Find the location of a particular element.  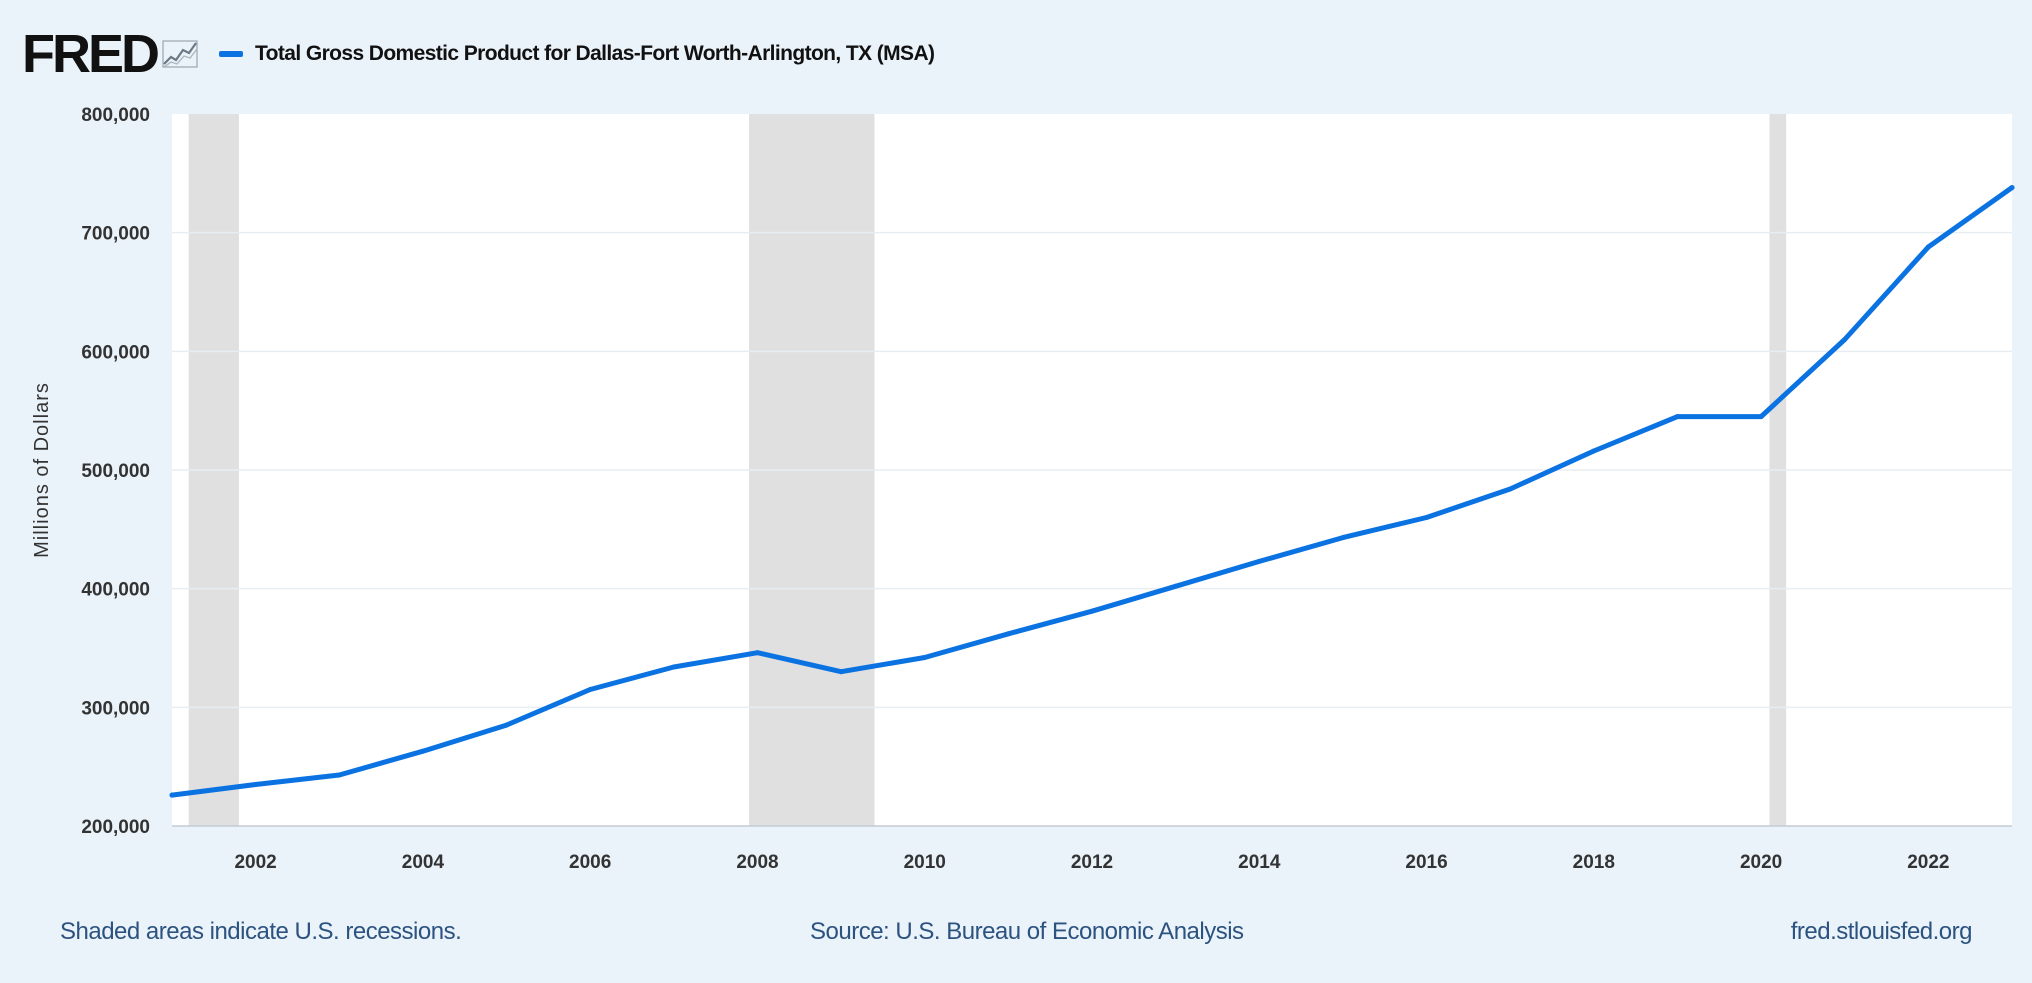

y-tick-label: 500,000 is located at coordinates (115, 471).